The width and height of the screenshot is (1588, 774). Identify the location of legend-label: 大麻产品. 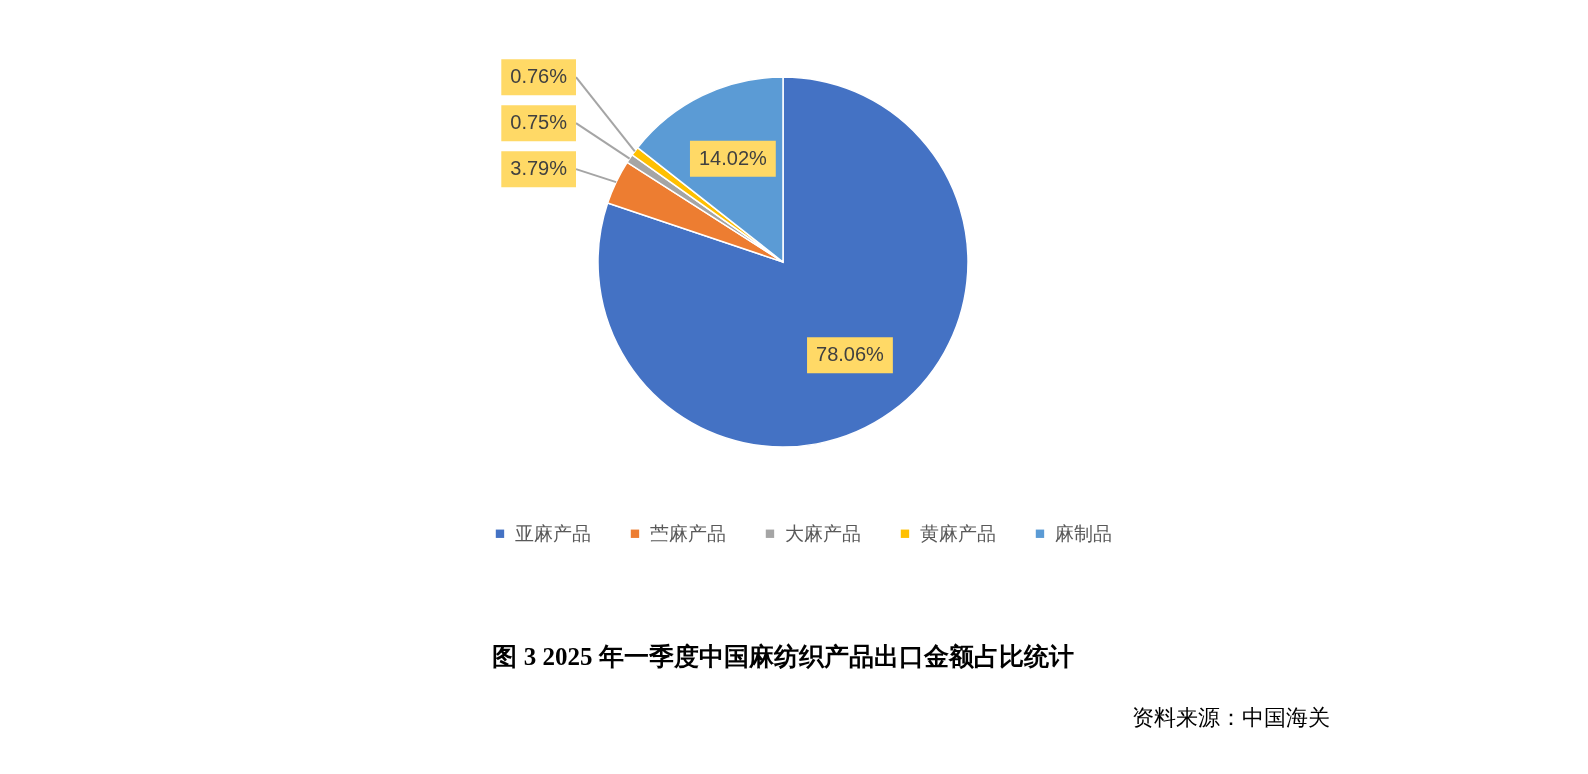
(823, 533).